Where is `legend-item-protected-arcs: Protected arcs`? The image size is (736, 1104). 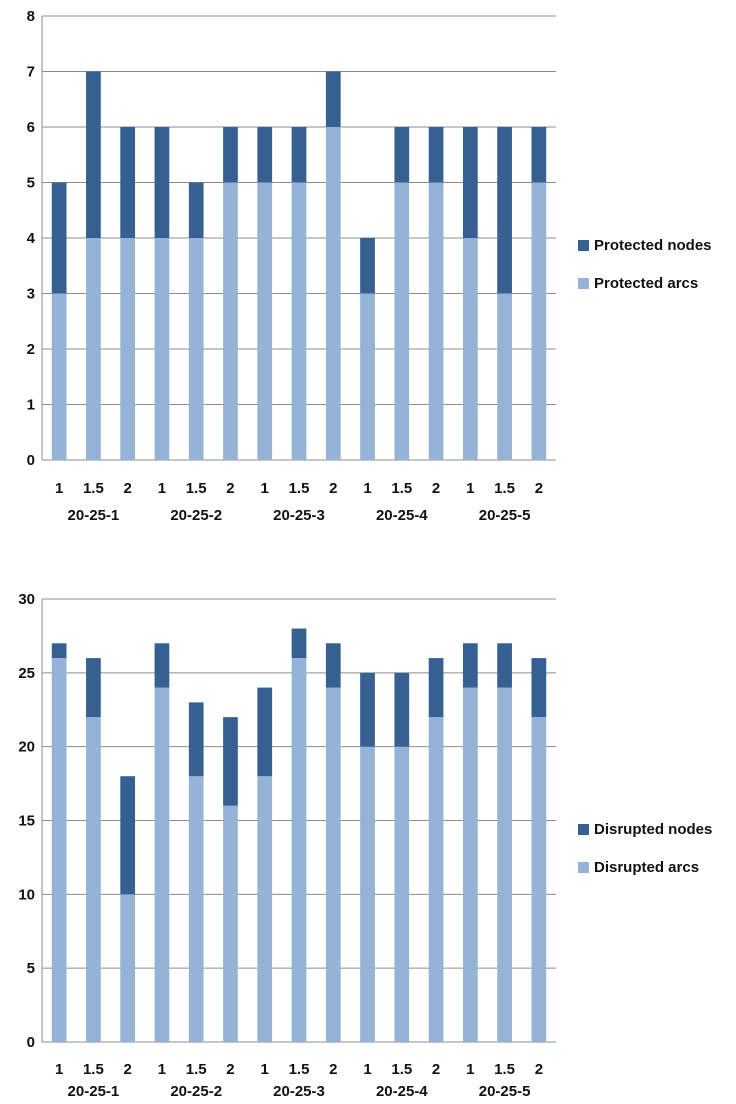
legend-item-protected-arcs: Protected arcs is located at coordinates (645, 283).